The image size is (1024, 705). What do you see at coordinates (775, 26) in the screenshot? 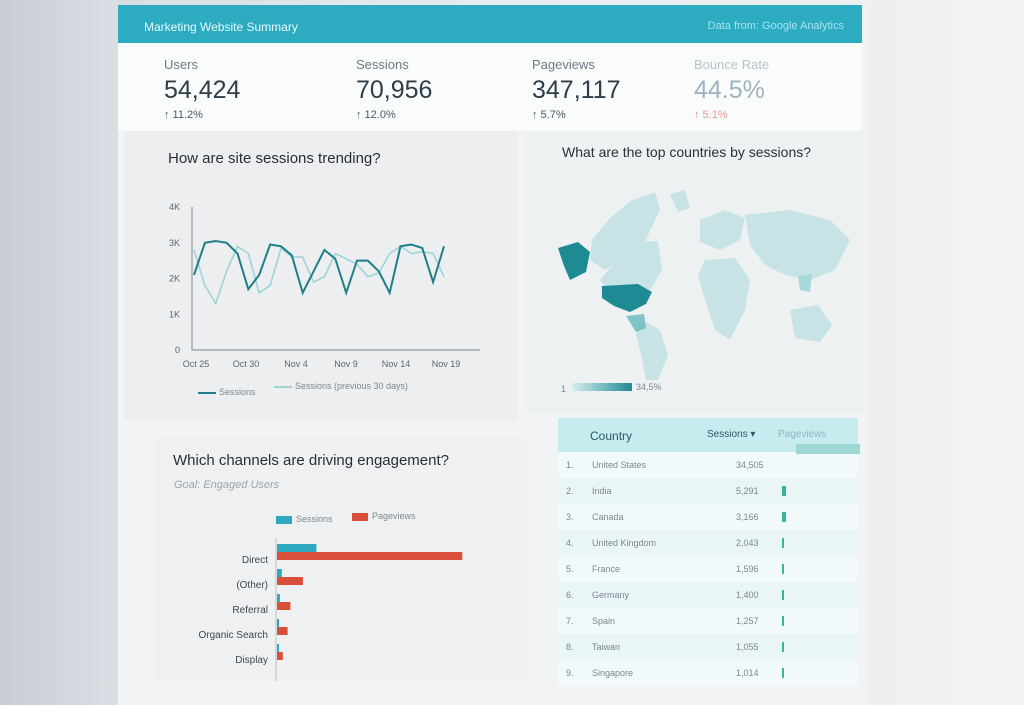
I see `data-source-label: Data from: Google Analytics` at bounding box center [775, 26].